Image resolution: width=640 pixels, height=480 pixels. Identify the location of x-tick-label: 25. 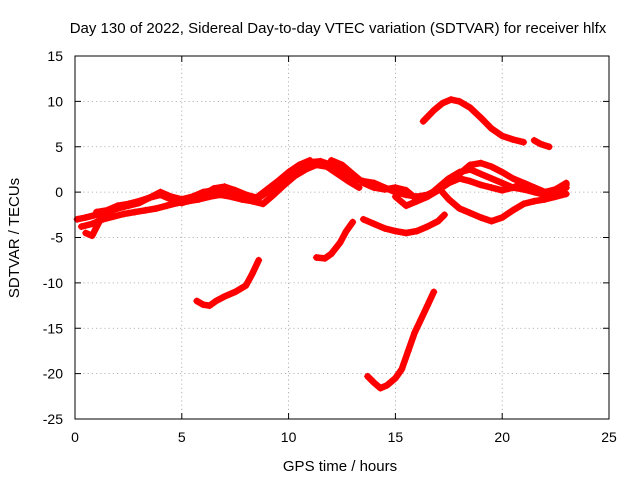
(609, 437).